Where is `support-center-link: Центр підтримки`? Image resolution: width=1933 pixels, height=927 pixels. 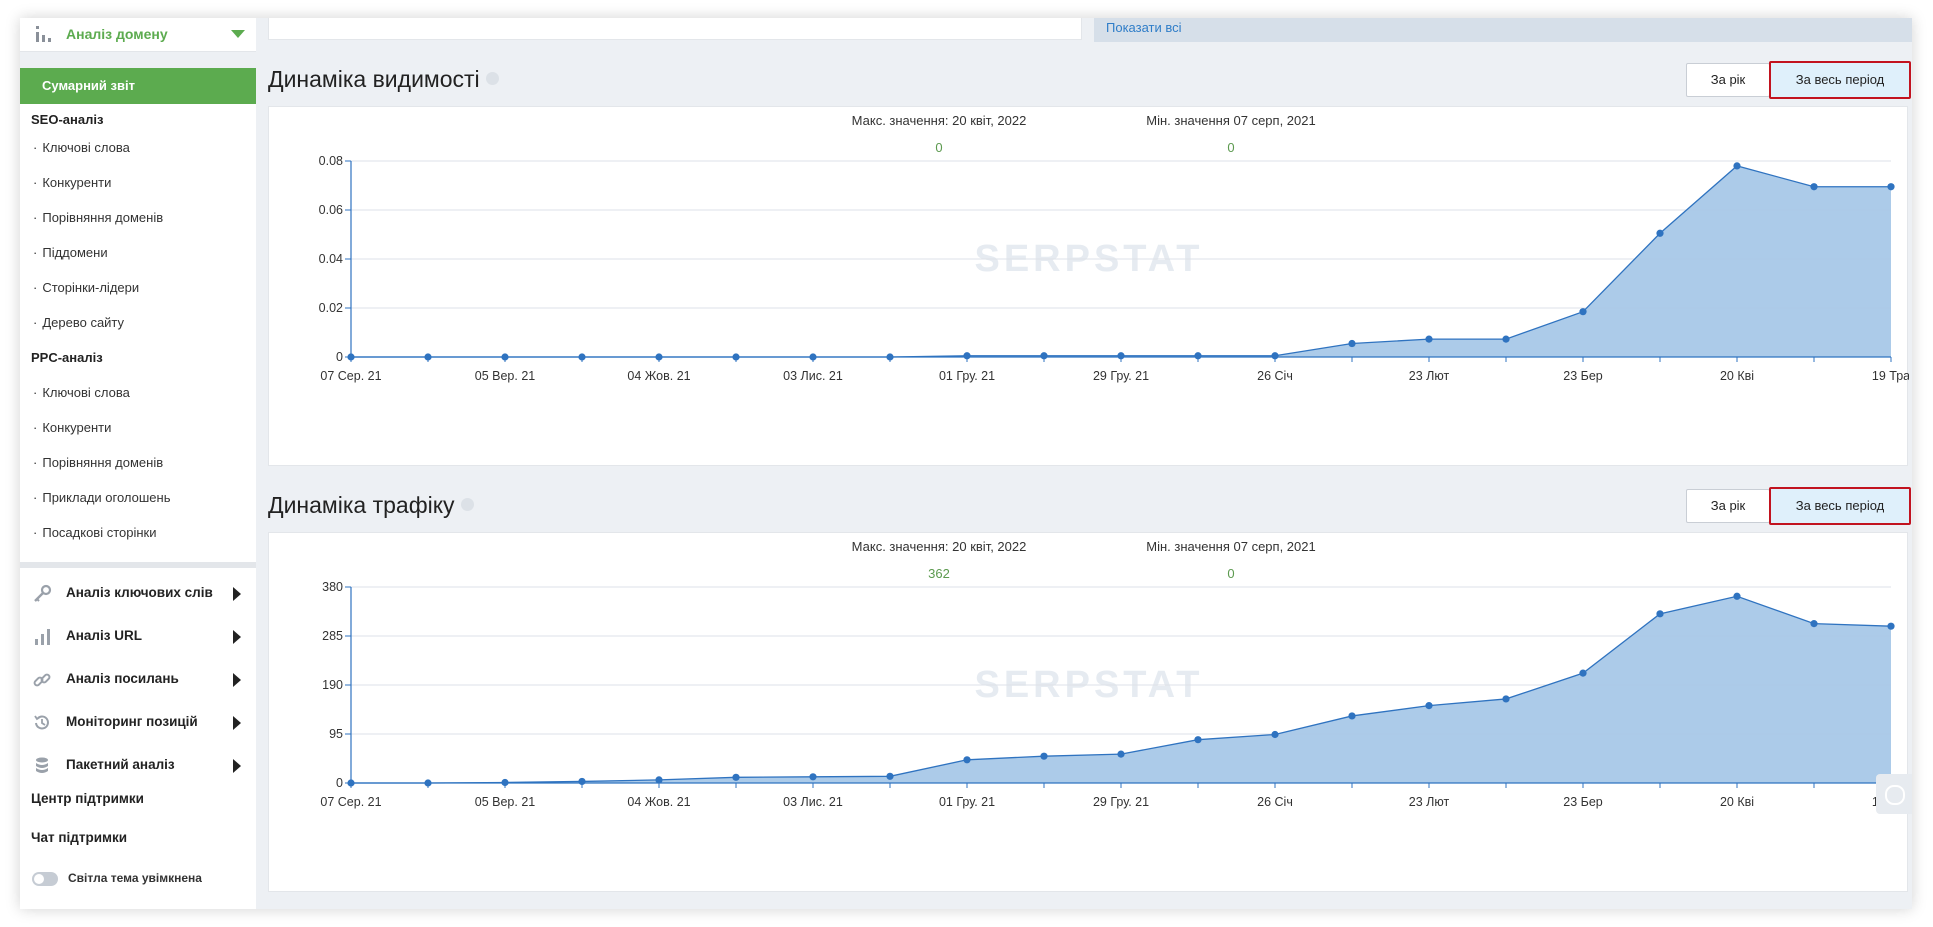 support-center-link: Центр підтримки is located at coordinates (87, 798).